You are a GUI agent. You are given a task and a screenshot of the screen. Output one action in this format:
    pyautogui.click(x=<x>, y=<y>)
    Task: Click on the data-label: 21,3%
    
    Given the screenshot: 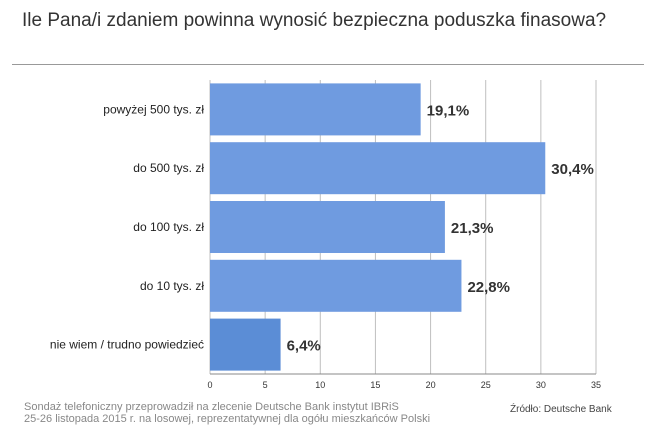 What is the action you would take?
    pyautogui.click(x=472, y=228)
    